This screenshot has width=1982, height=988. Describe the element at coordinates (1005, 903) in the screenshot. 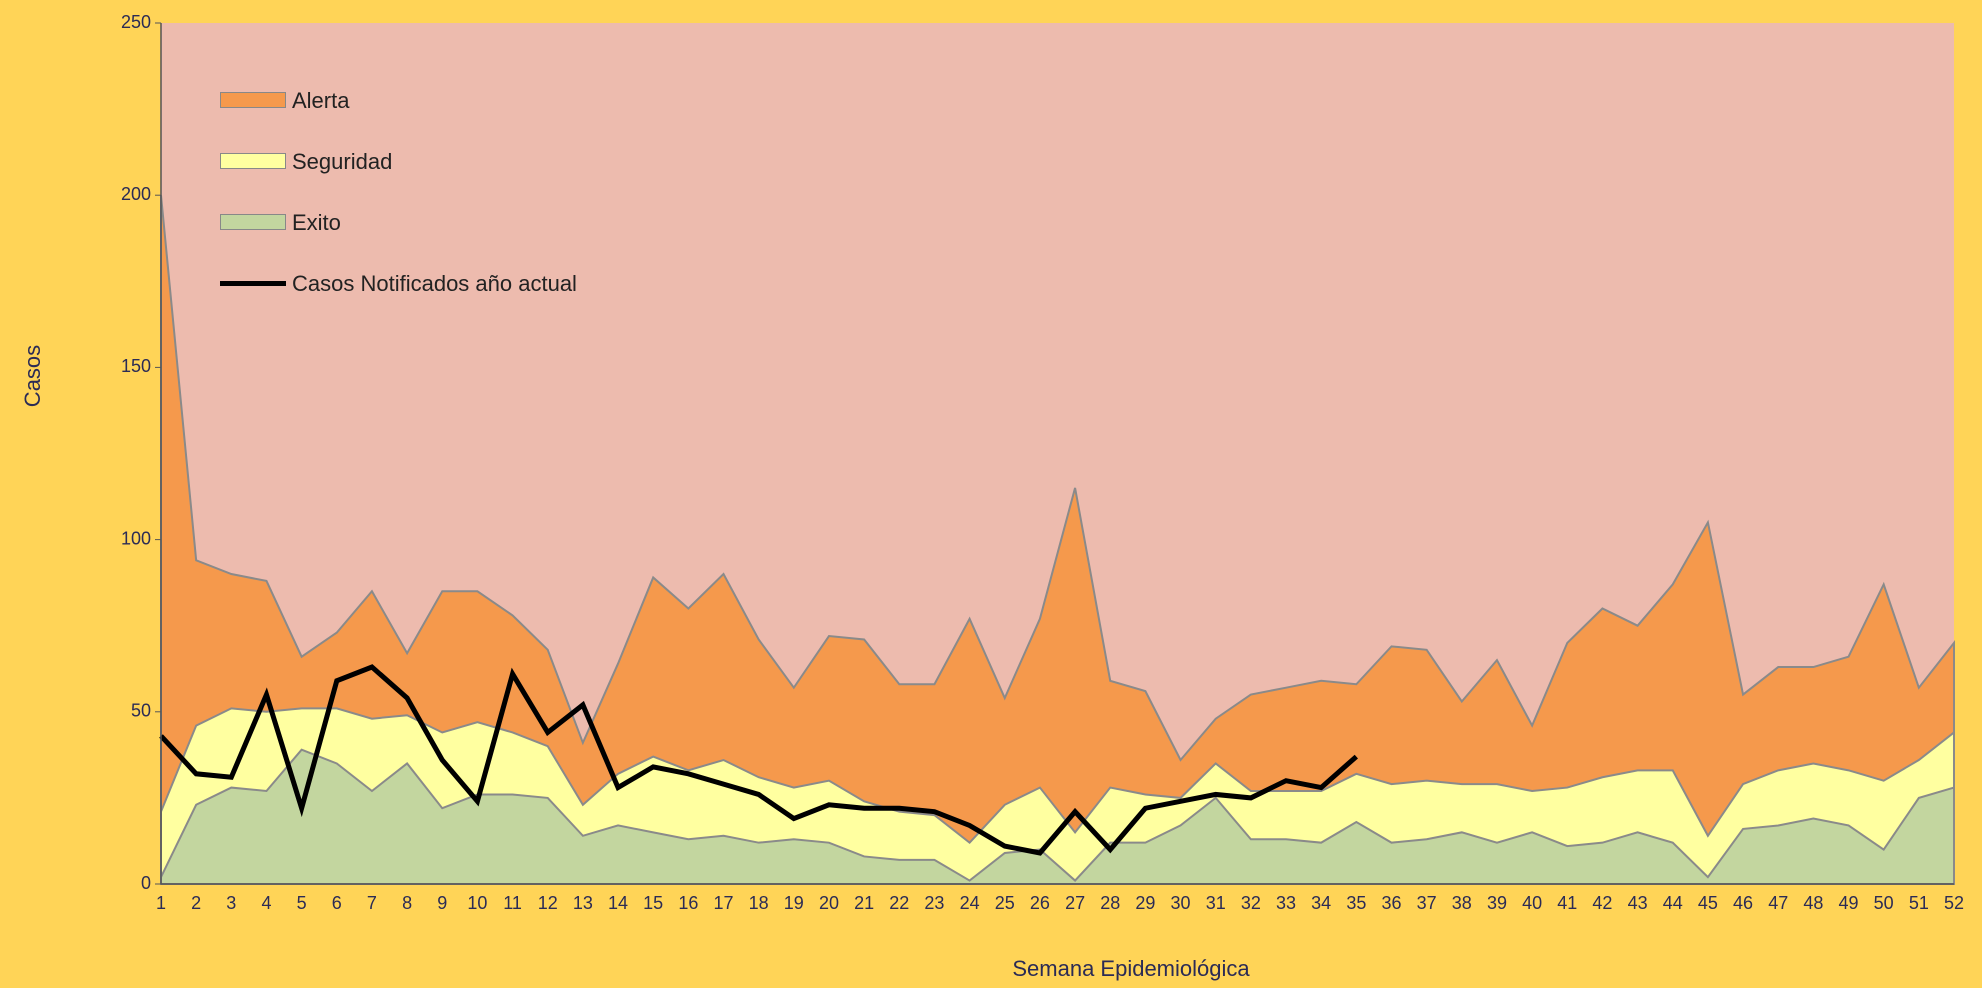

I see `x-tick-label: 25` at that location.